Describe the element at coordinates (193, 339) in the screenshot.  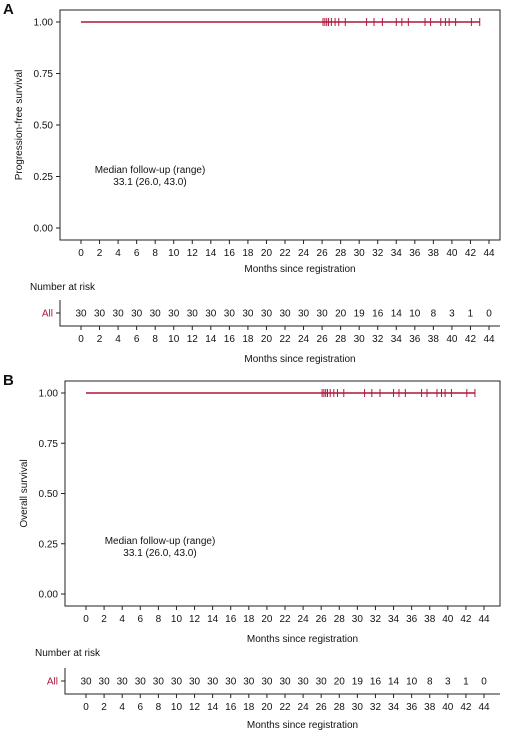
I see `chart1-risk-x-tick-label: 12` at that location.